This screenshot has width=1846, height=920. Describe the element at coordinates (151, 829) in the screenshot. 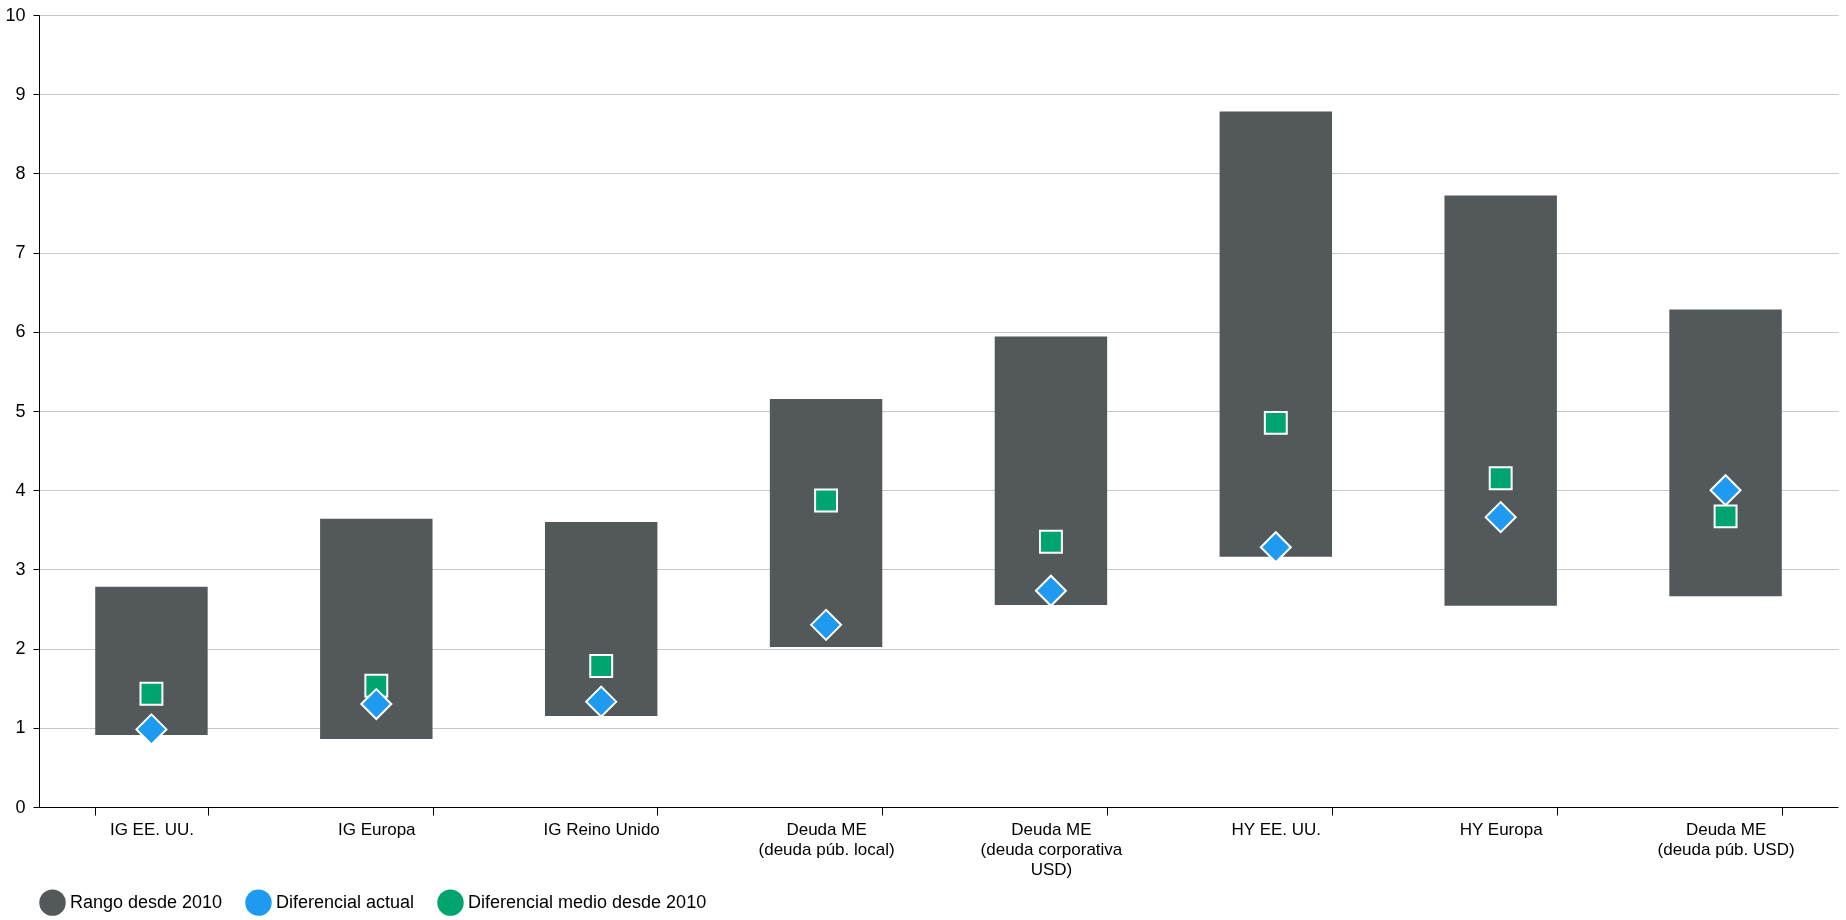

I see `x-tick-label: IG EE. UU.` at that location.